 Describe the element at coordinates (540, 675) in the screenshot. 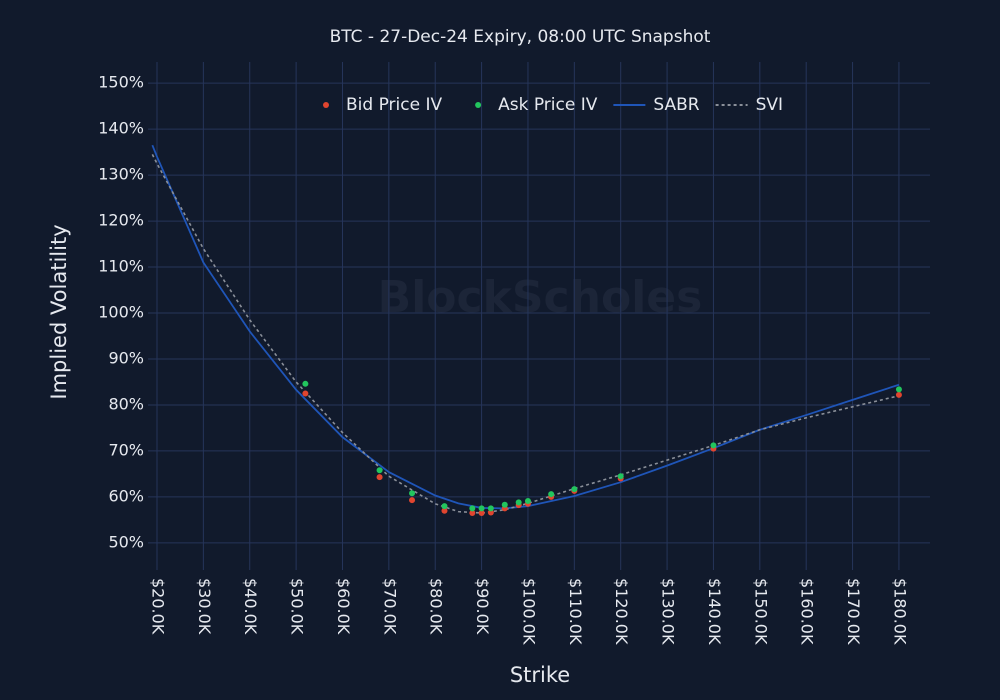

I see `x-axis-title: Strike` at that location.